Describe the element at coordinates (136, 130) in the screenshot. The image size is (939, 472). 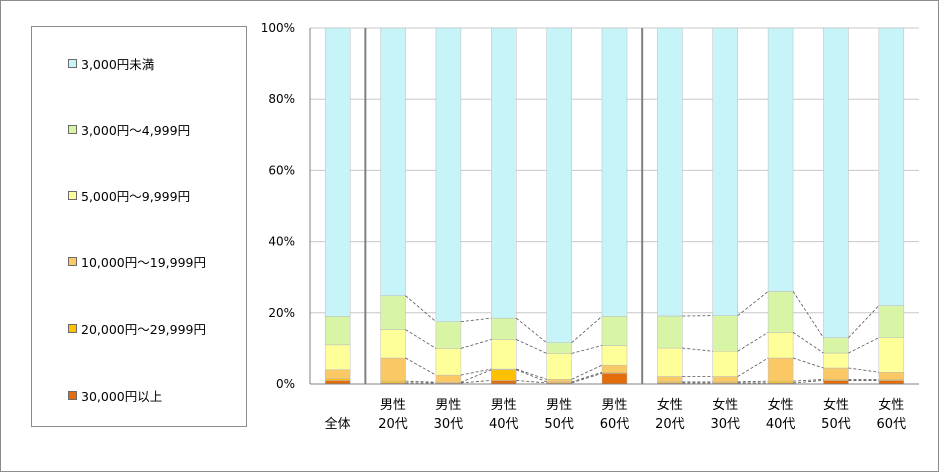
I see `legend-label: 3,000円～4,999円` at that location.